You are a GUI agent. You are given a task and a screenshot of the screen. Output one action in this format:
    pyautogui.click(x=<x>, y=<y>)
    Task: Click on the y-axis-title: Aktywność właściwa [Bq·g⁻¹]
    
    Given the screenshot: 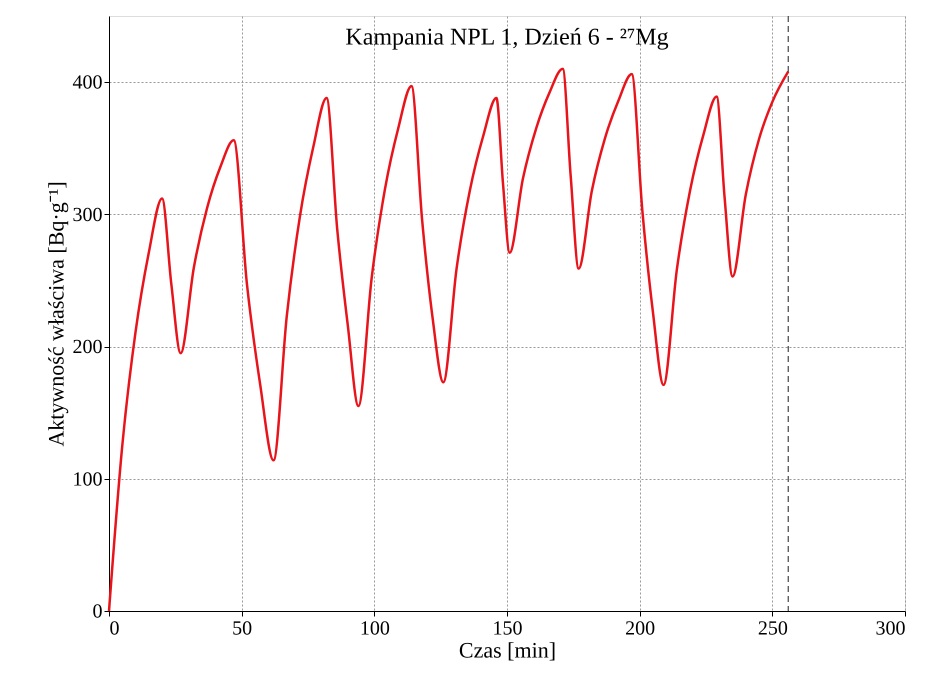 What is the action you would take?
    pyautogui.click(x=56, y=314)
    